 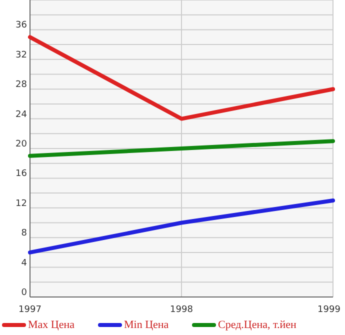 What do you see at coordinates (22, 115) in the screenshot?
I see `y-tick-label: 24` at bounding box center [22, 115].